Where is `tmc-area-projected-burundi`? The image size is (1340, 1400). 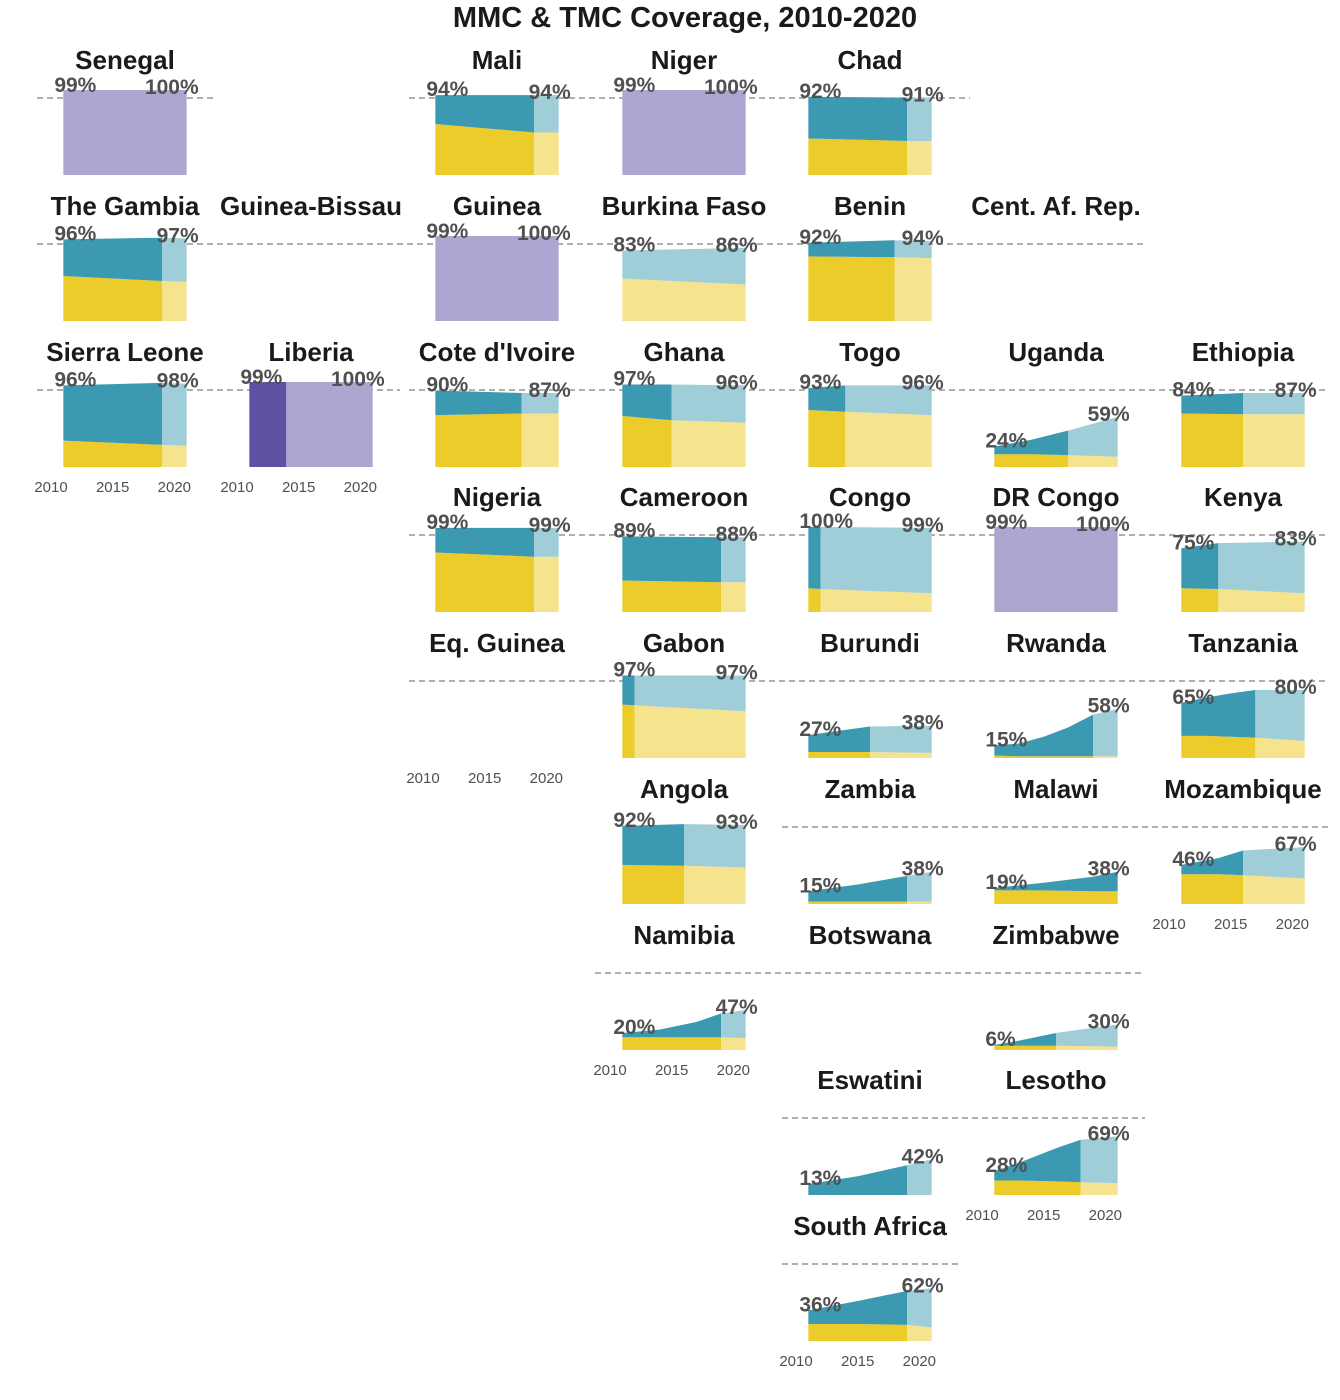 tmc-area-projected-burundi is located at coordinates (901, 755).